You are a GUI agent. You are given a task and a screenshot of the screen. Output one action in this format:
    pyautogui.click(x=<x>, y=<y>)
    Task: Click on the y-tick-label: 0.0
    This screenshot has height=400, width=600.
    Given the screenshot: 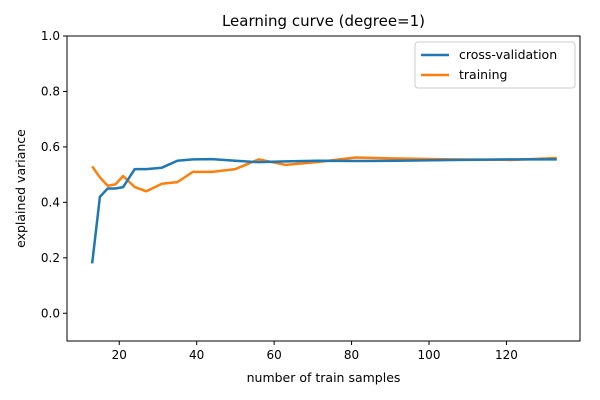 What is the action you would take?
    pyautogui.click(x=50, y=313)
    